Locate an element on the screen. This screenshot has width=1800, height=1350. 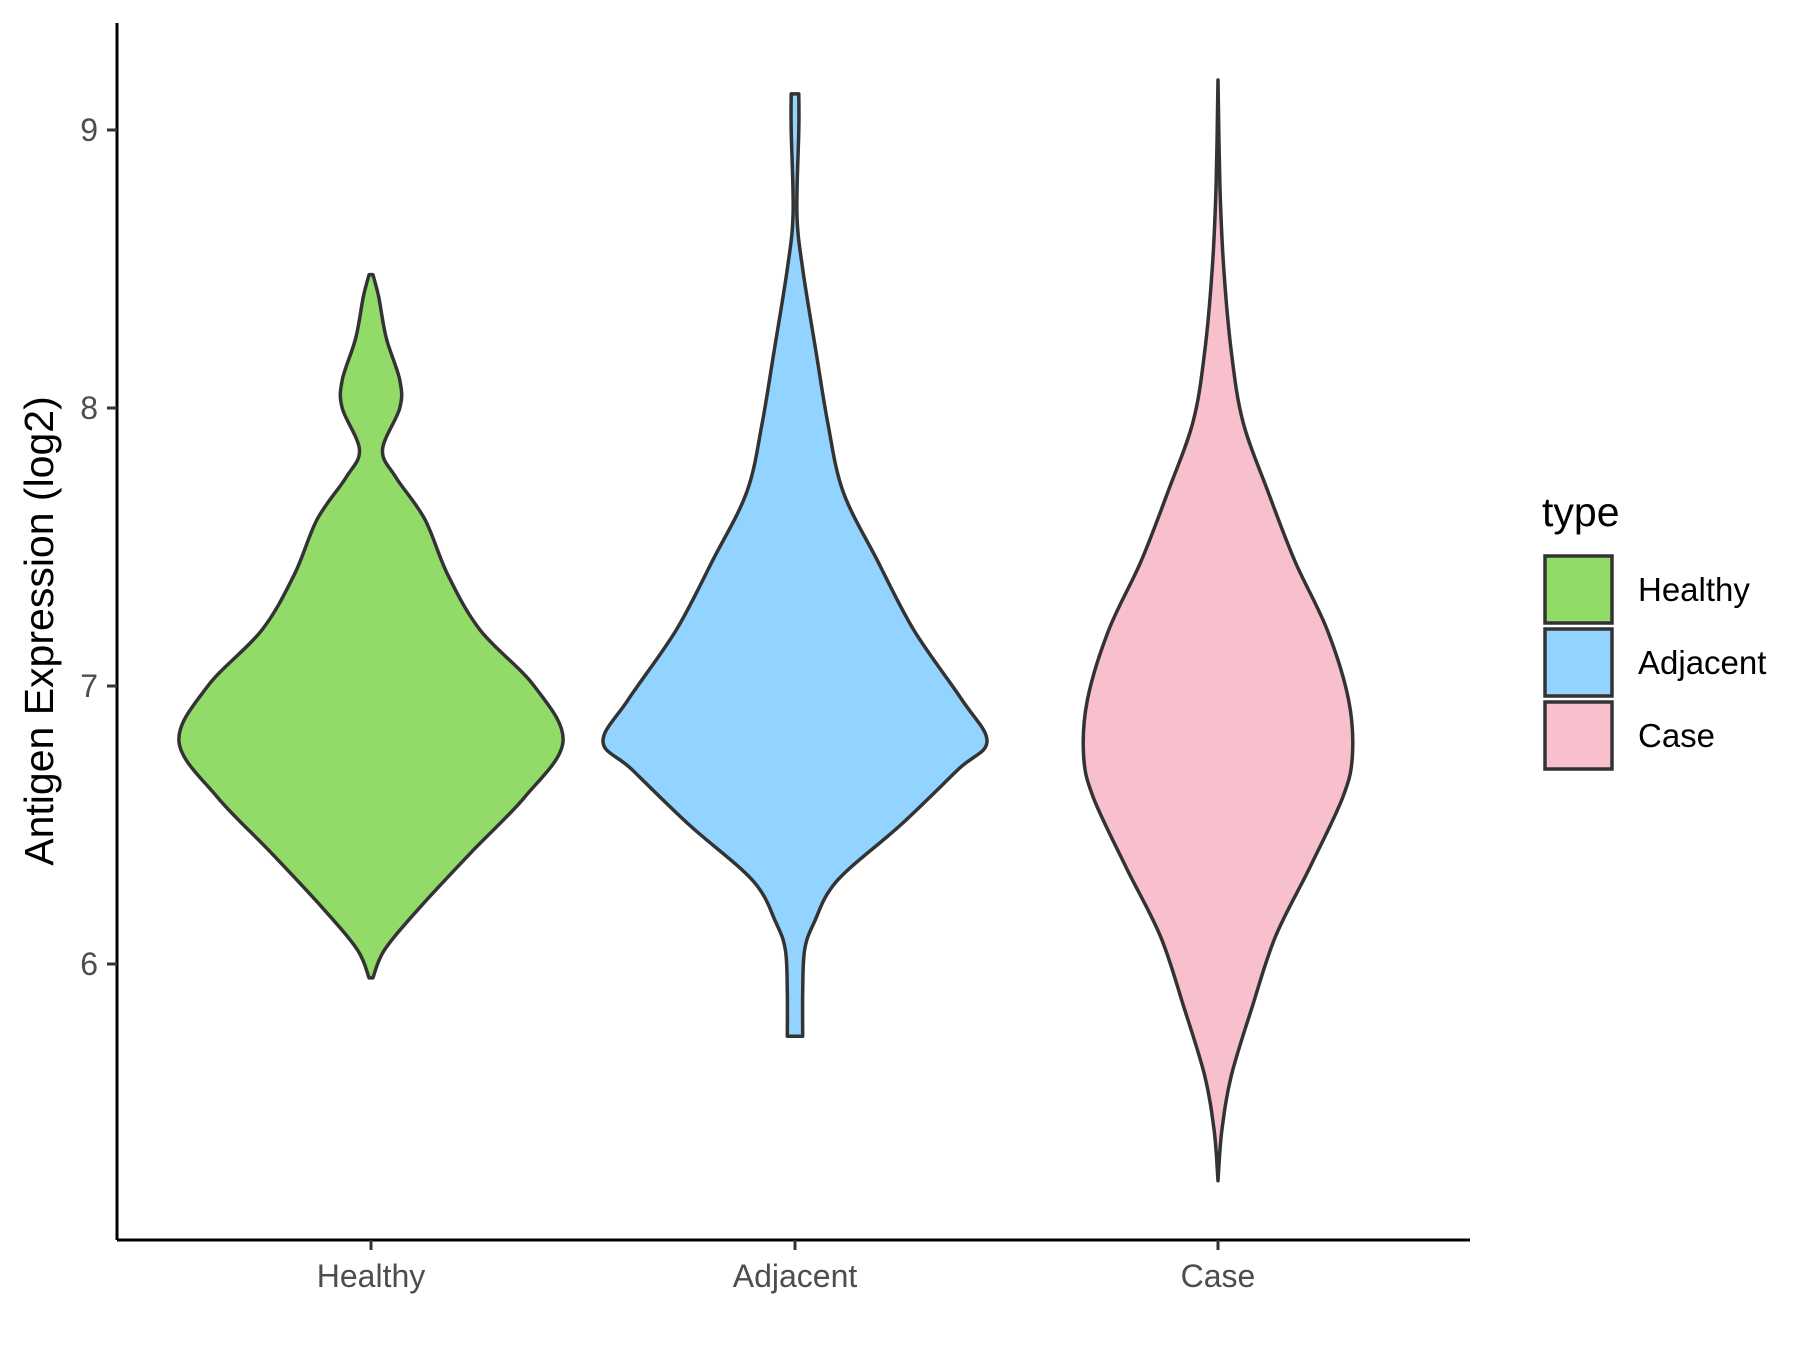
legend-swatch-healthy is located at coordinates (1578, 589).